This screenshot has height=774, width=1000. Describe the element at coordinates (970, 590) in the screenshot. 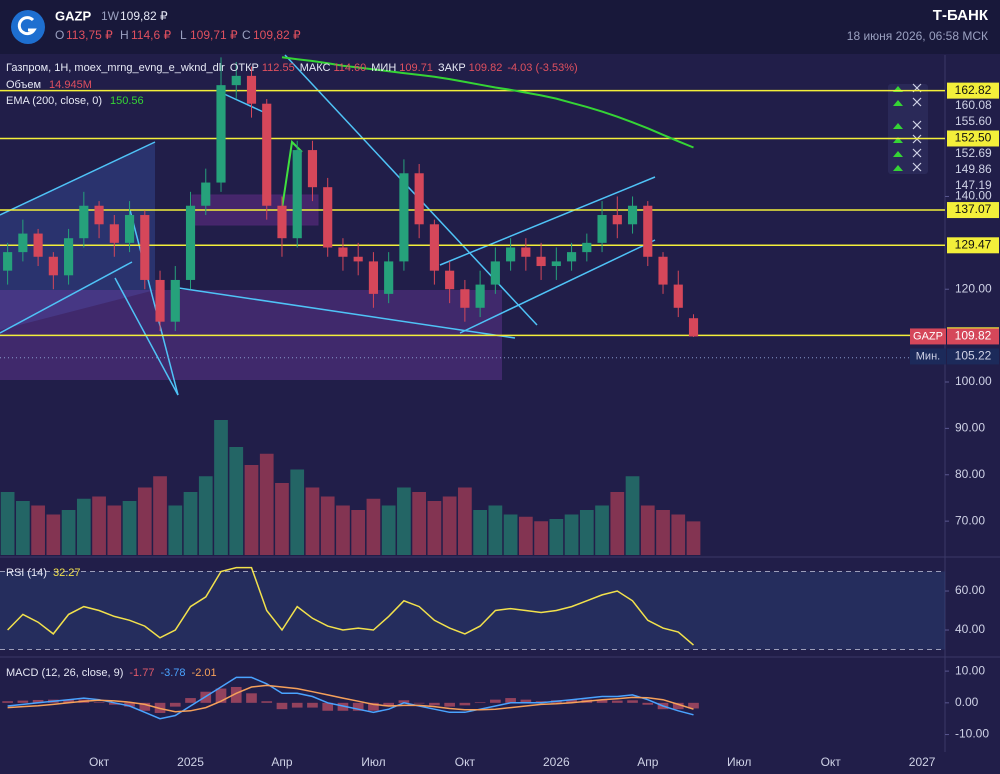

I see `y-tick-label: 60.00` at that location.